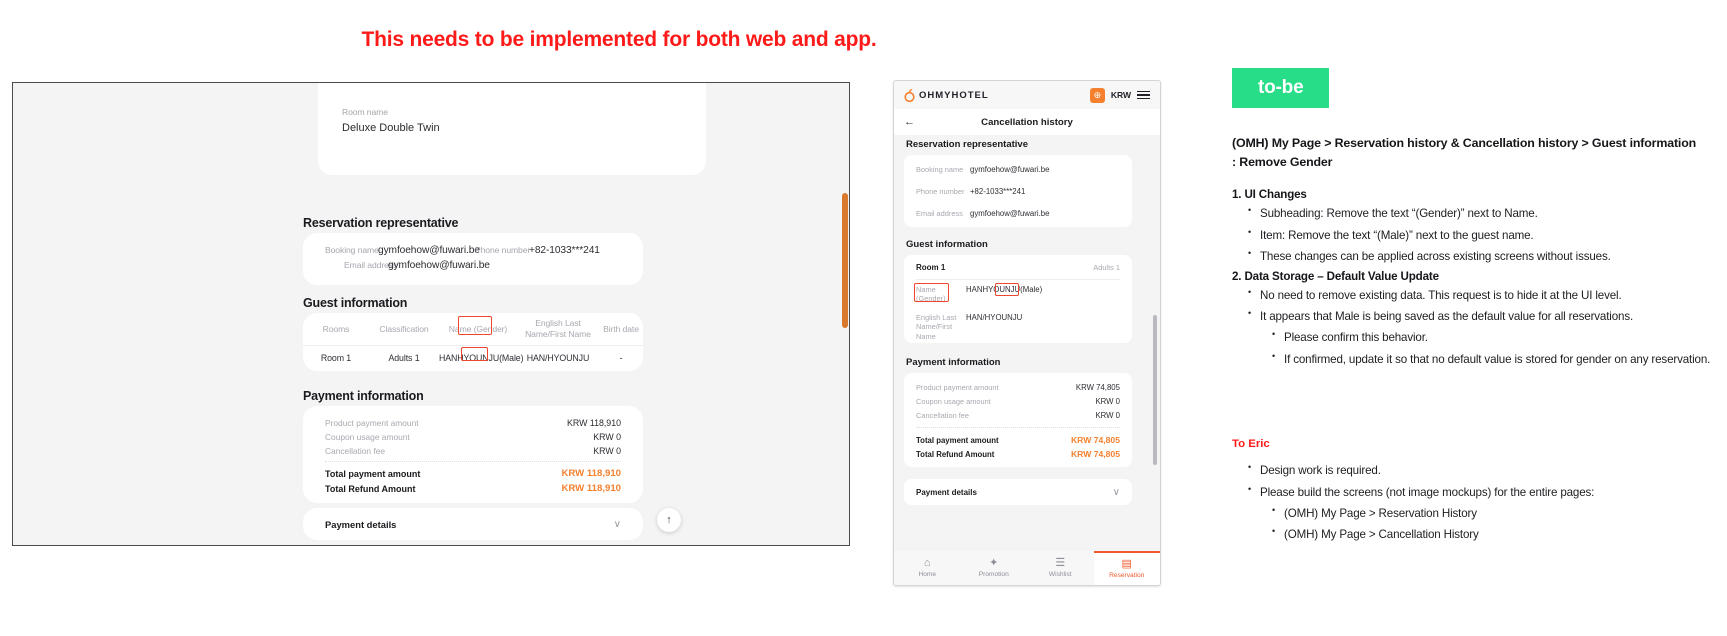 This screenshot has height=636, width=1727. What do you see at coordinates (940, 191) in the screenshot?
I see `app-phone-label: Phone number` at bounding box center [940, 191].